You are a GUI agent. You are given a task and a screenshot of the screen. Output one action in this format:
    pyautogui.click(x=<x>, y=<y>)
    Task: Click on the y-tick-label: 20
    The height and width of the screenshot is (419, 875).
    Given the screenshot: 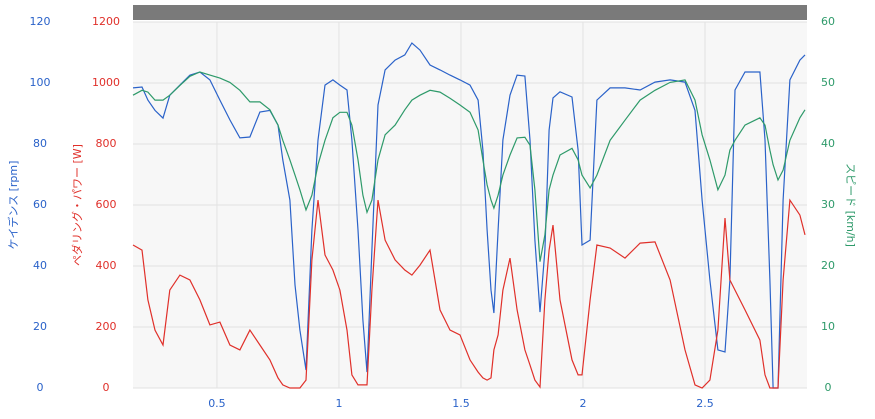 What is the action you would take?
    pyautogui.click(x=40, y=326)
    